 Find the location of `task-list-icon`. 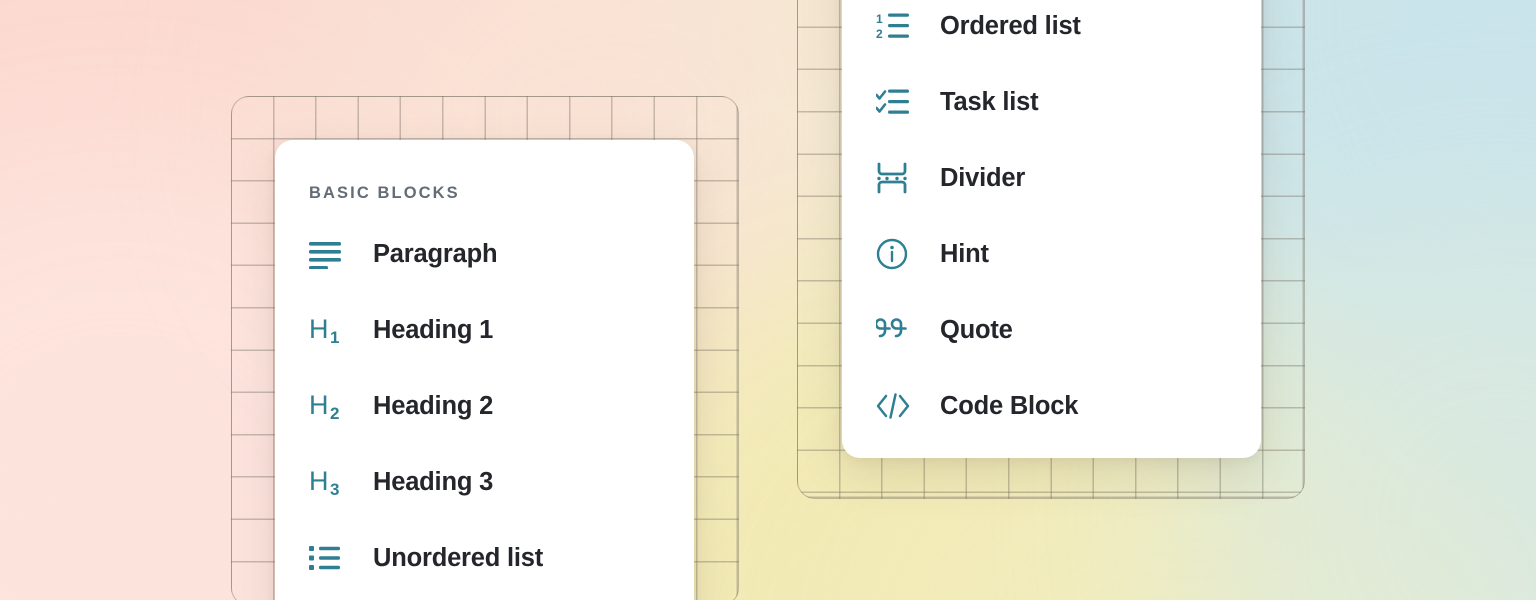

task-list-icon is located at coordinates (897, 102).